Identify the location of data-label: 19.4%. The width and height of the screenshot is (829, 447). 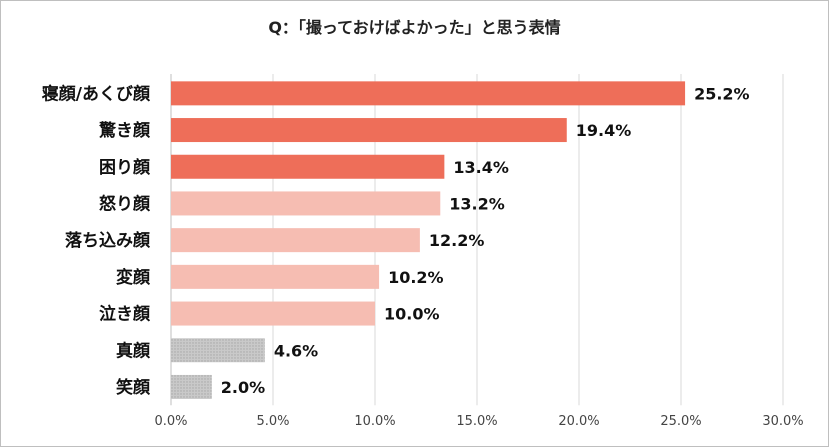
(604, 130).